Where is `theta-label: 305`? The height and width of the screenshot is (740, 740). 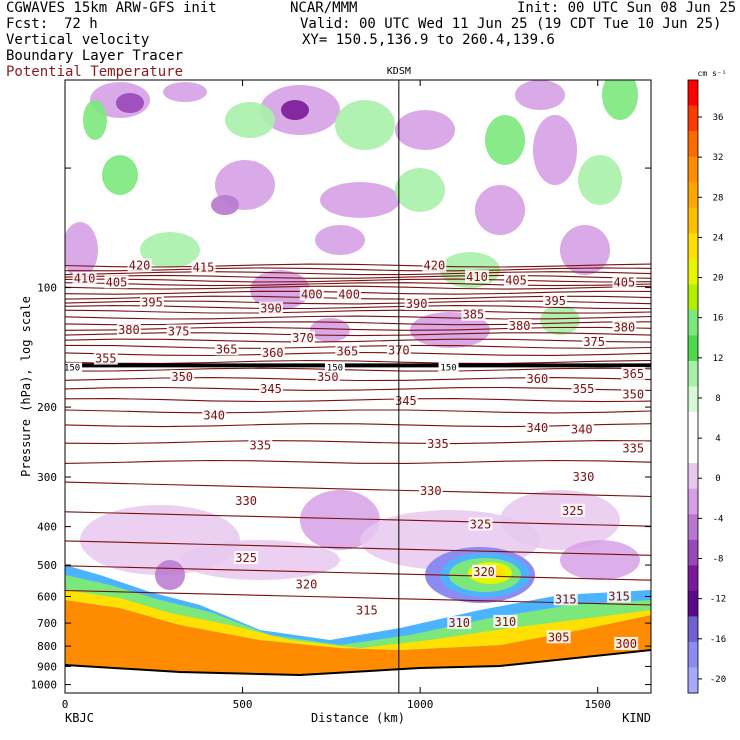
theta-label: 305 is located at coordinates (559, 637).